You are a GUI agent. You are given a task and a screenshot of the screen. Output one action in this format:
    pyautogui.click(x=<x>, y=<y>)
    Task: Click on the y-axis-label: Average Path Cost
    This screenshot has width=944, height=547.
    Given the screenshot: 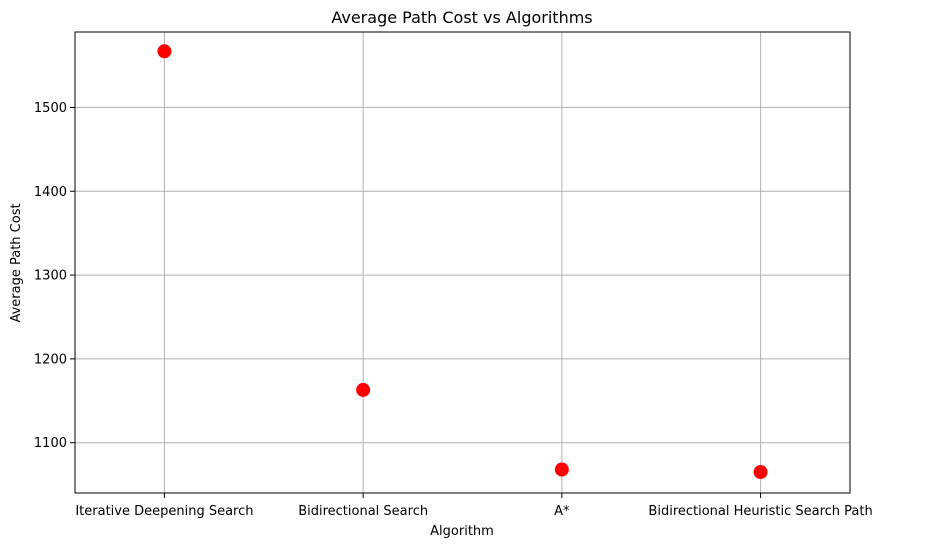 What is the action you would take?
    pyautogui.click(x=16, y=262)
    